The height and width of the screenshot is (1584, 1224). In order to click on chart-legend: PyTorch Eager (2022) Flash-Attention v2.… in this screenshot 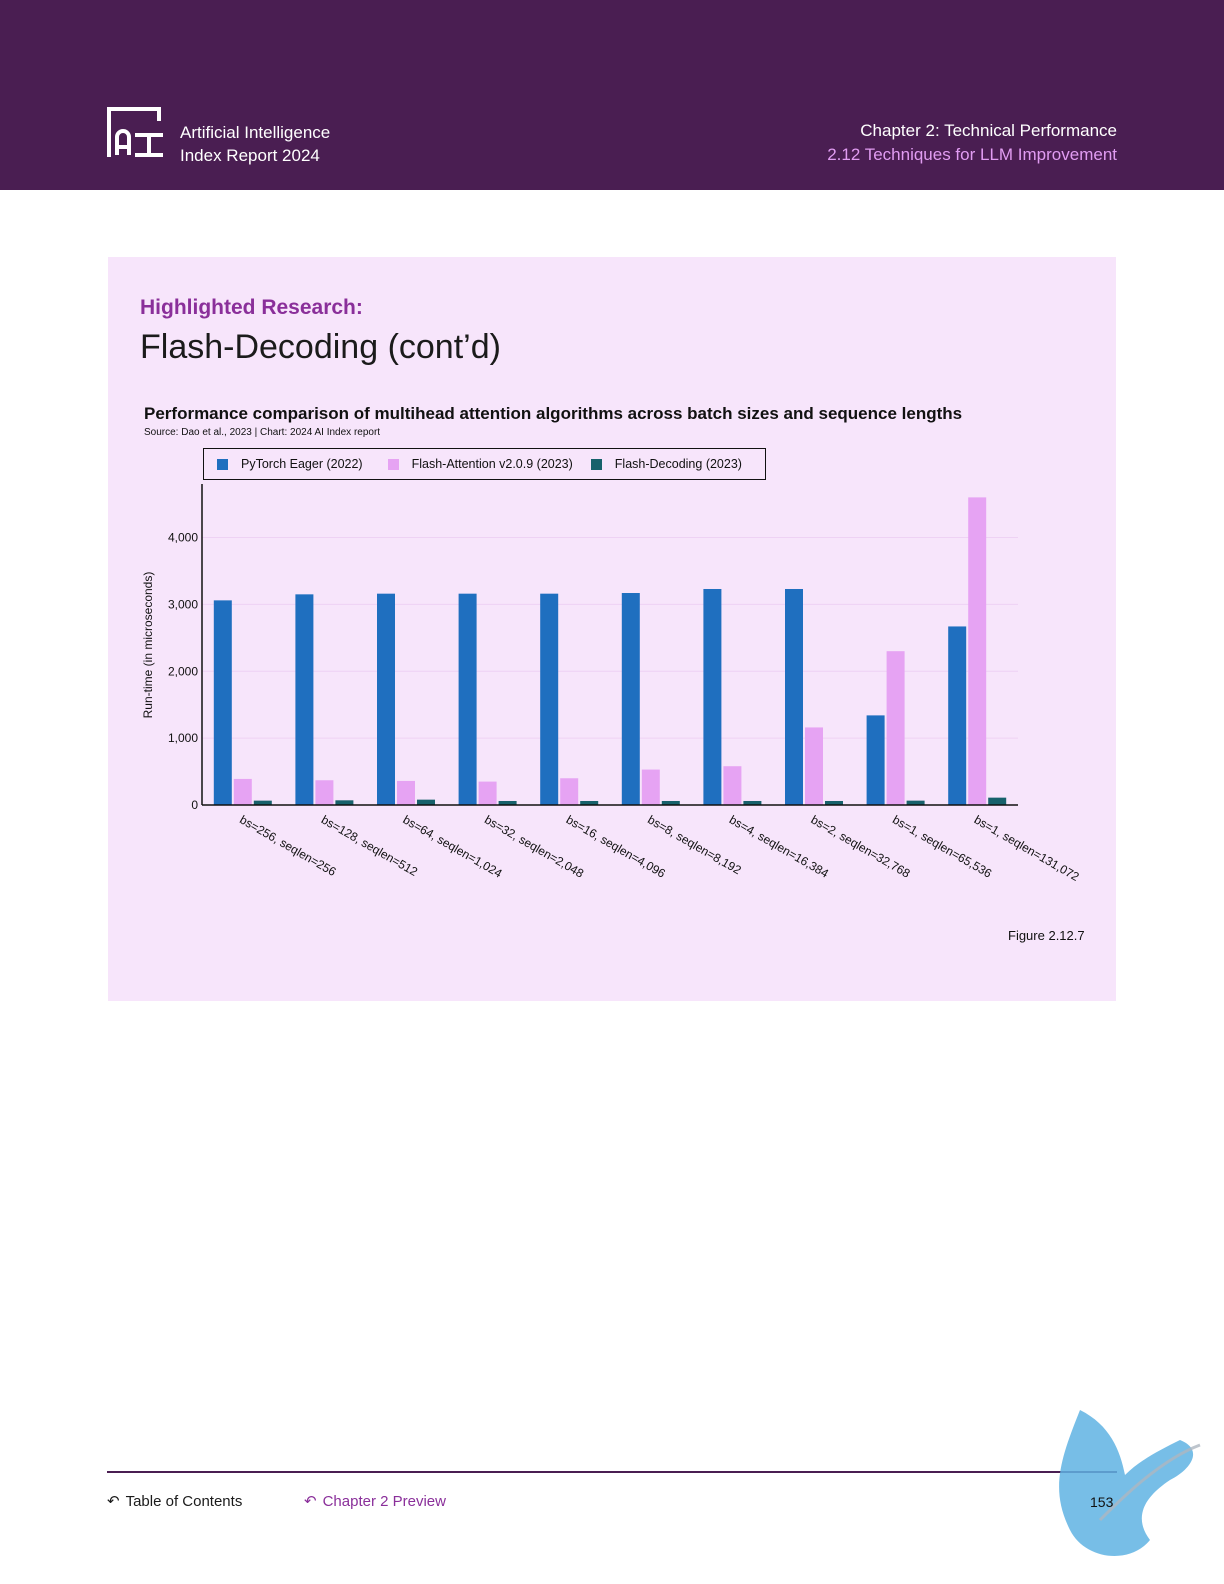, I will do `click(484, 464)`.